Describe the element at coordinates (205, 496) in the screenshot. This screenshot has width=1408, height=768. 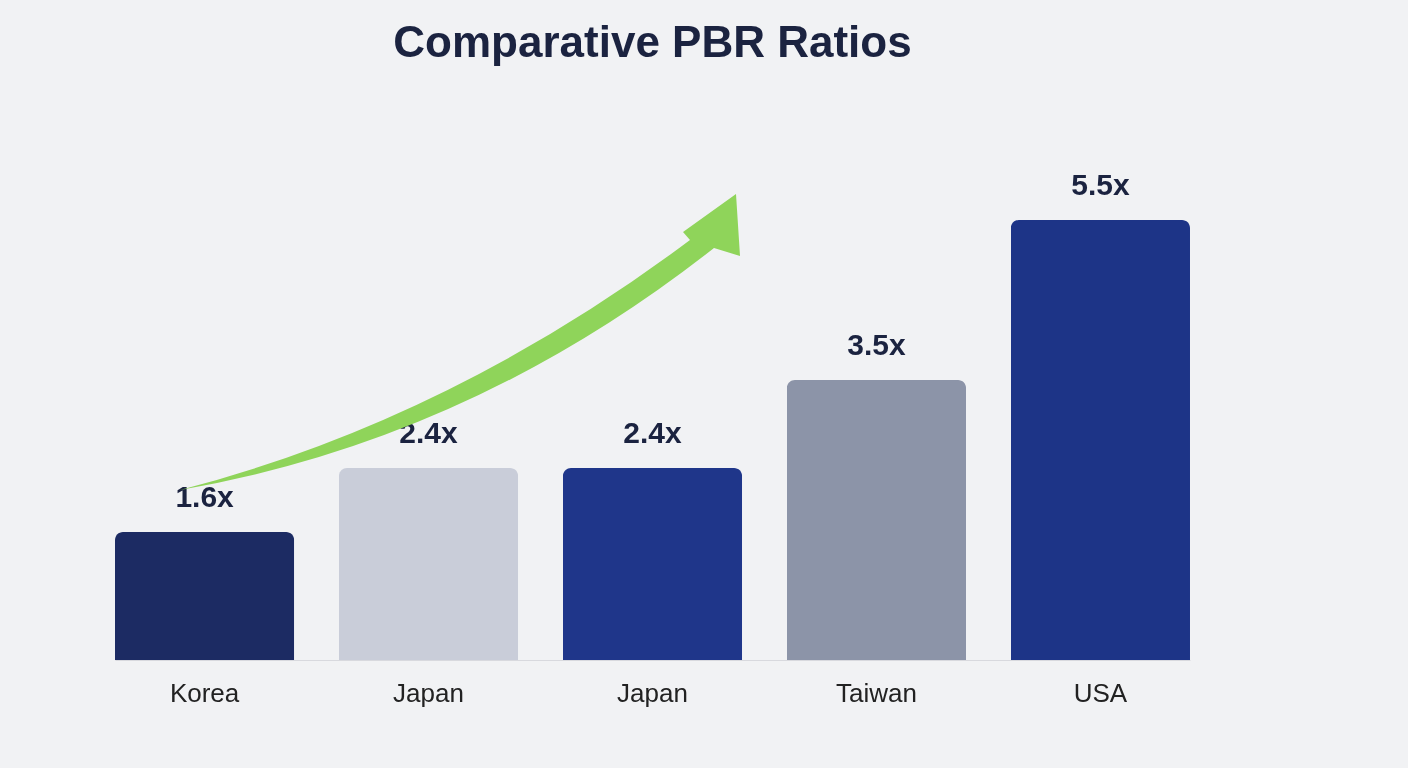
I see `data-label: 1.6x` at that location.